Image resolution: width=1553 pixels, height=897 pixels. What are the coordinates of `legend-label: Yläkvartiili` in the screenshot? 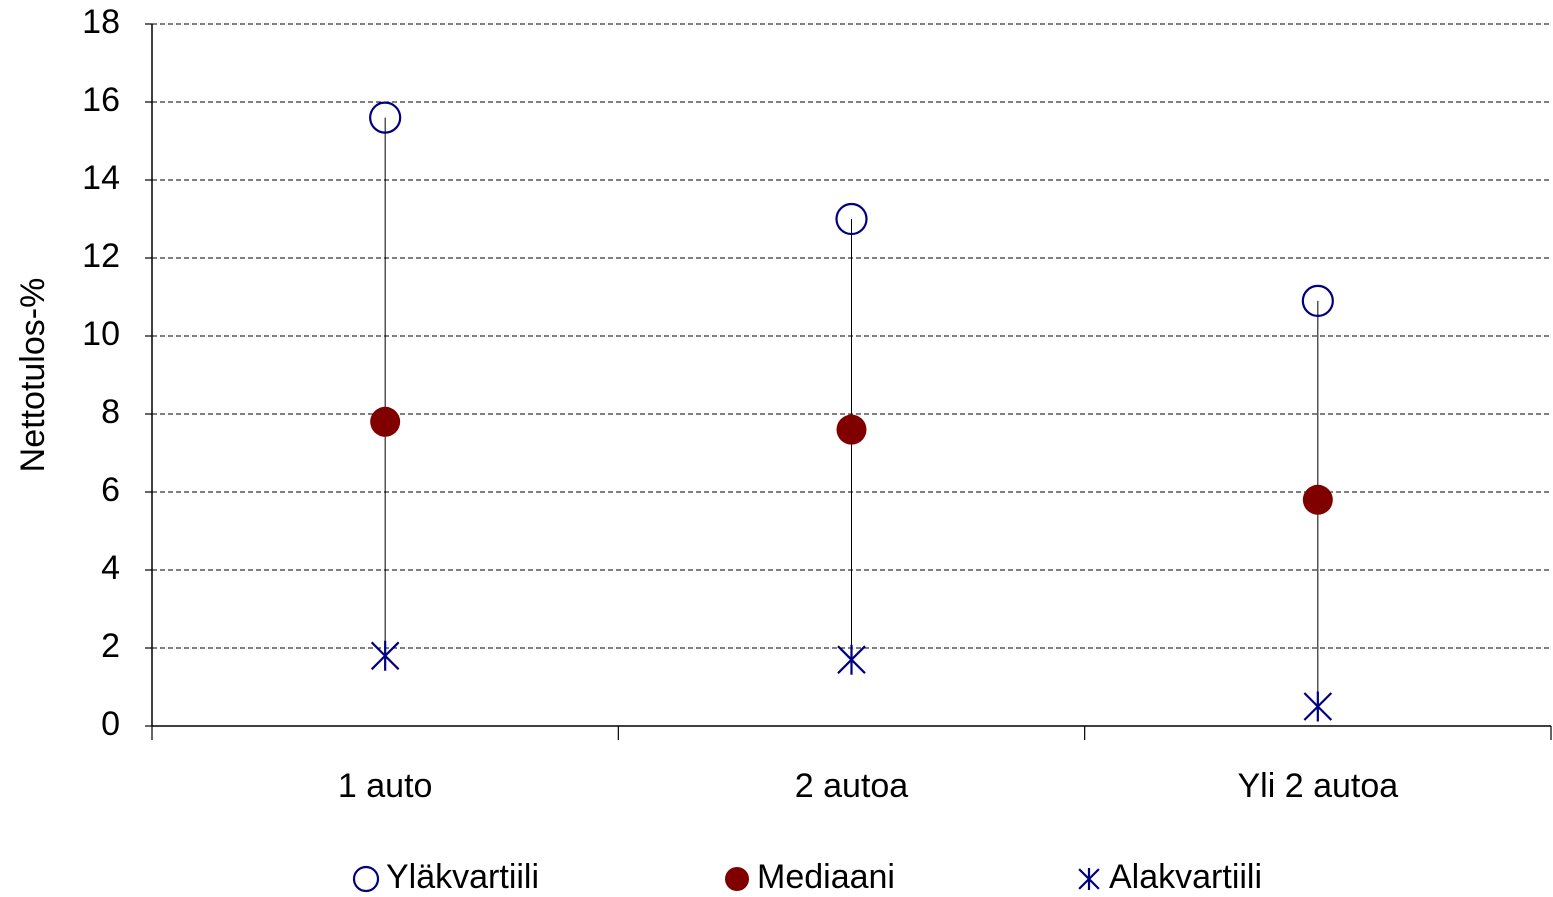 It's located at (462, 877).